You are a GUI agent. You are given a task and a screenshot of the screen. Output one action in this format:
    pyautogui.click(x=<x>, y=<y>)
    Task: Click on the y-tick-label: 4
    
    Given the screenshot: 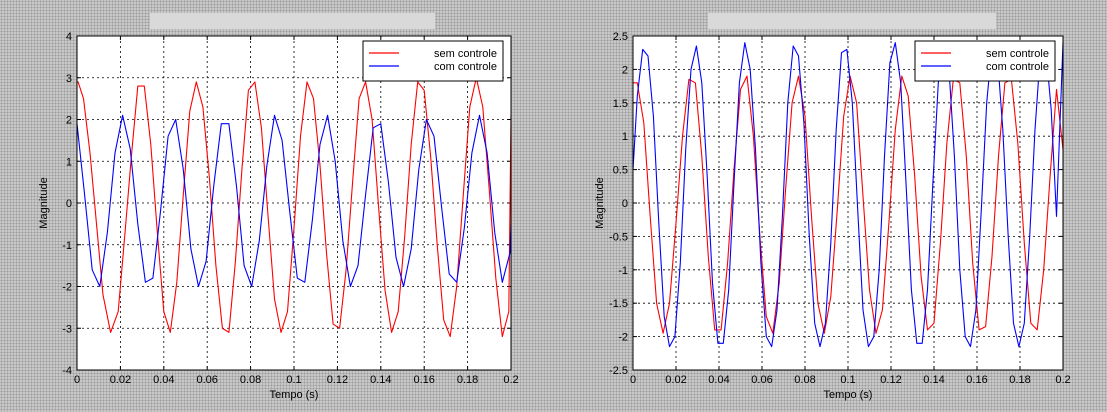 What is the action you would take?
    pyautogui.click(x=69, y=37)
    